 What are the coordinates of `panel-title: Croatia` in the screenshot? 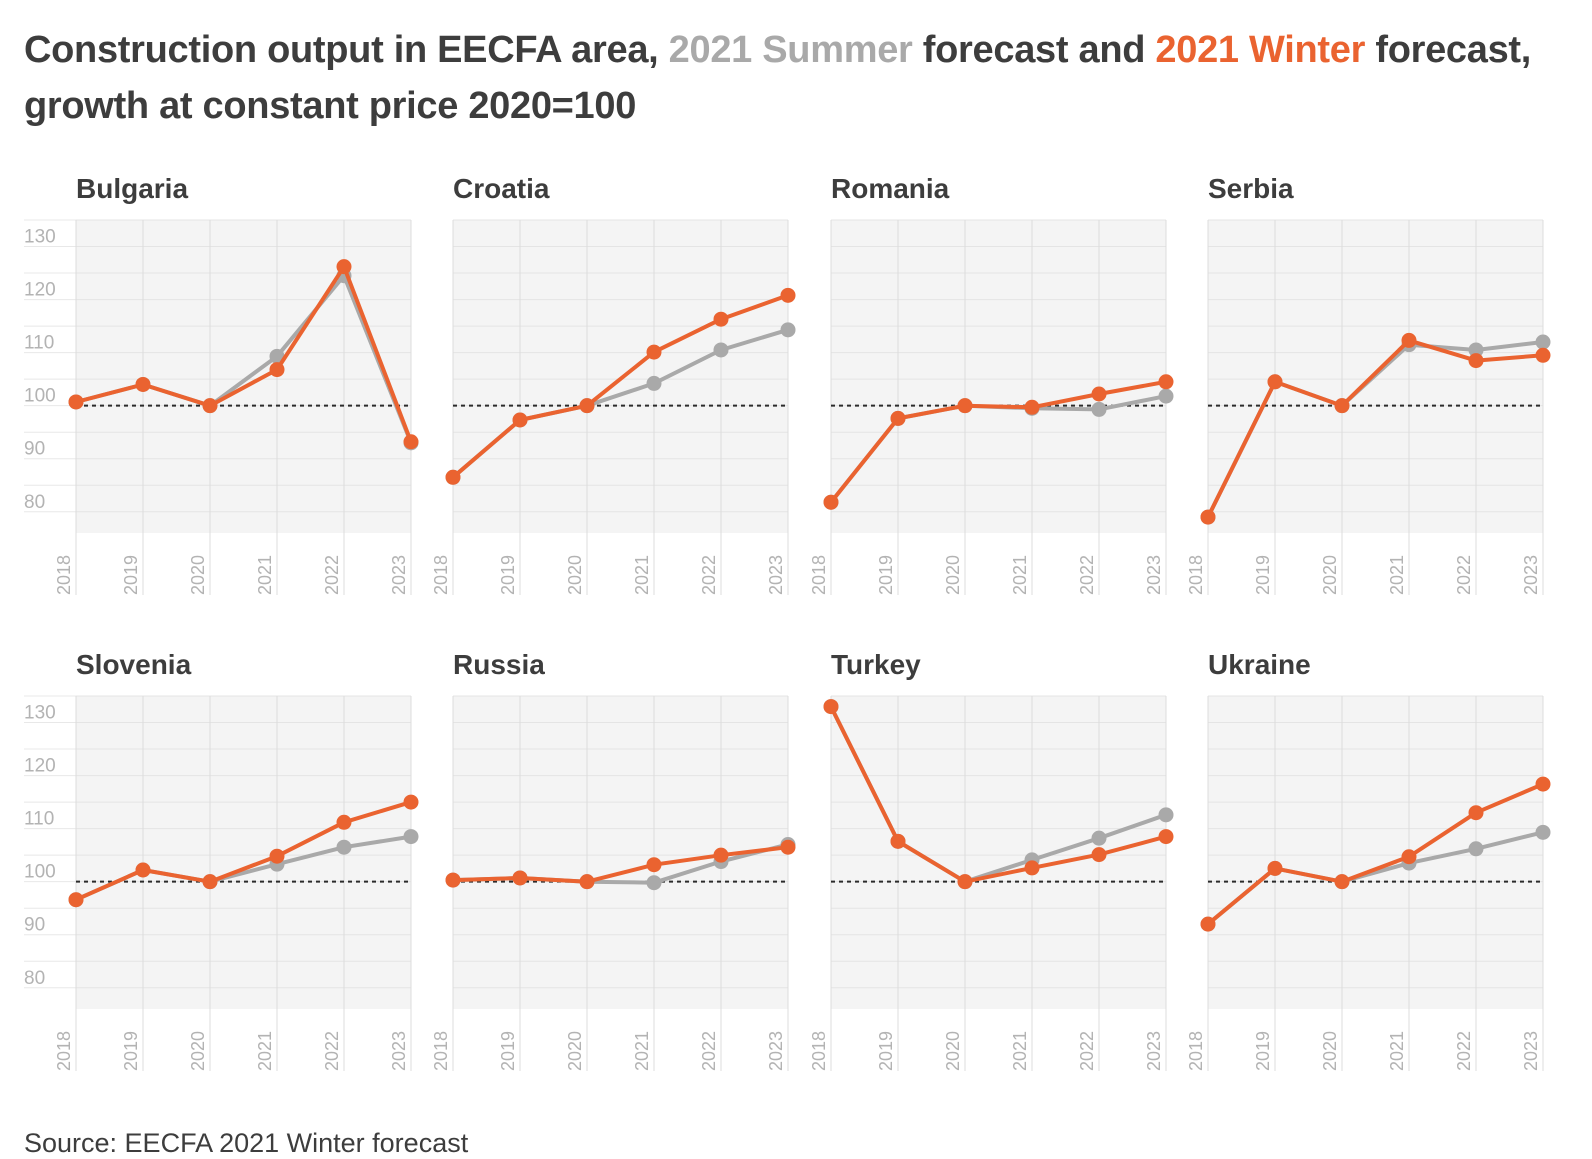 It's located at (501, 188).